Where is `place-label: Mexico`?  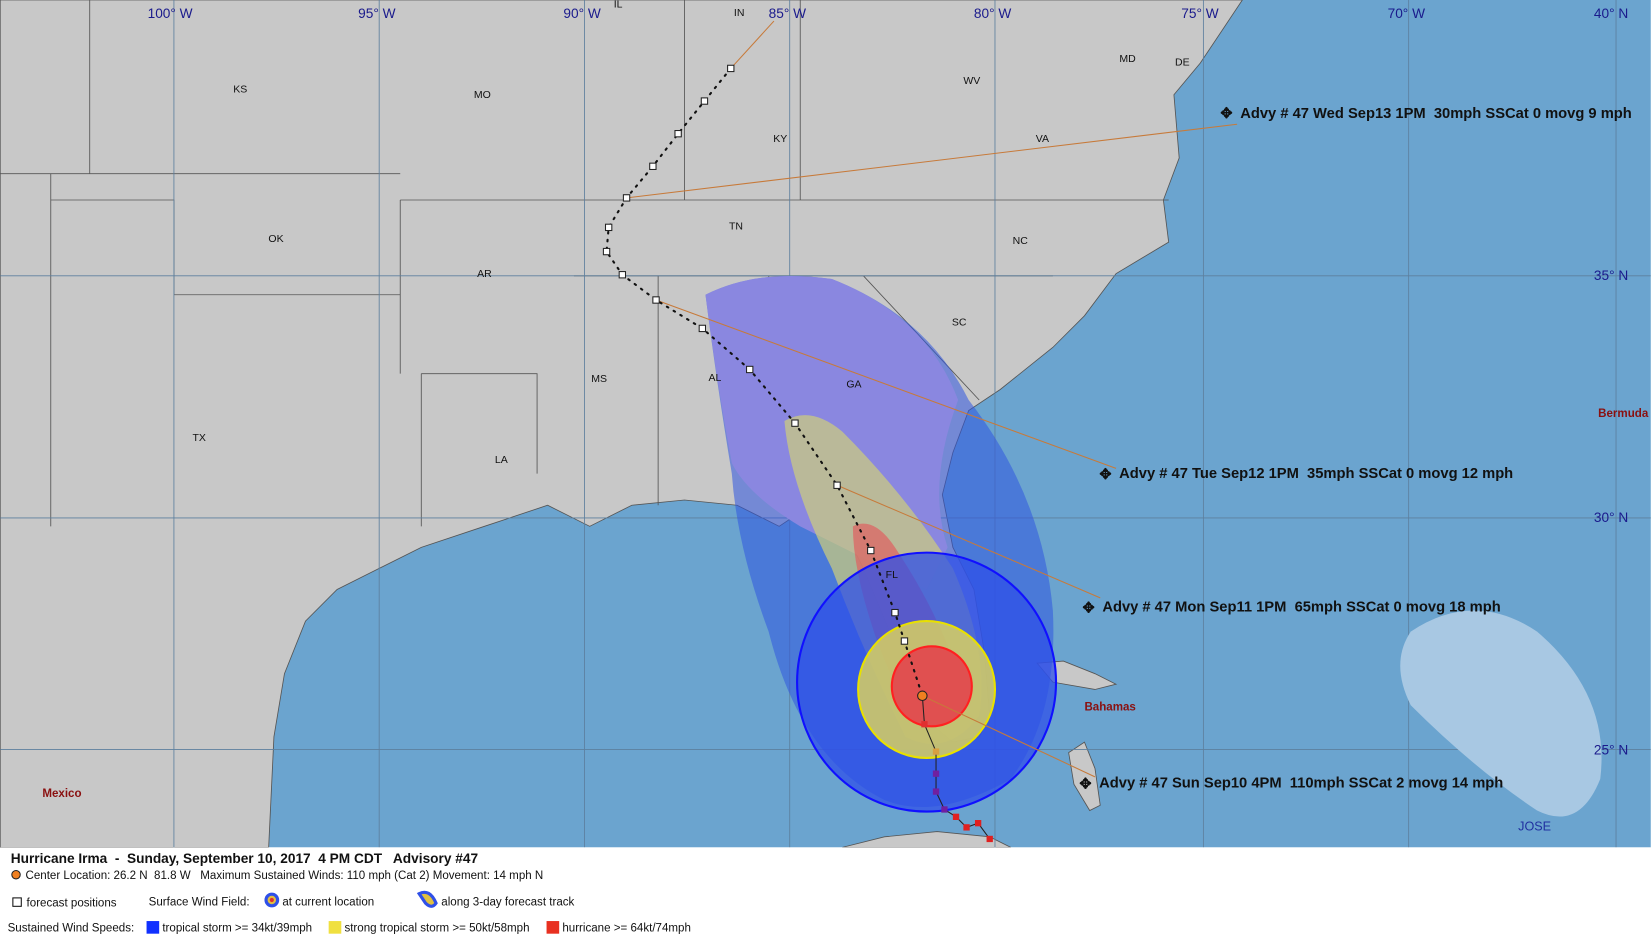
place-label: Mexico is located at coordinates (61, 794).